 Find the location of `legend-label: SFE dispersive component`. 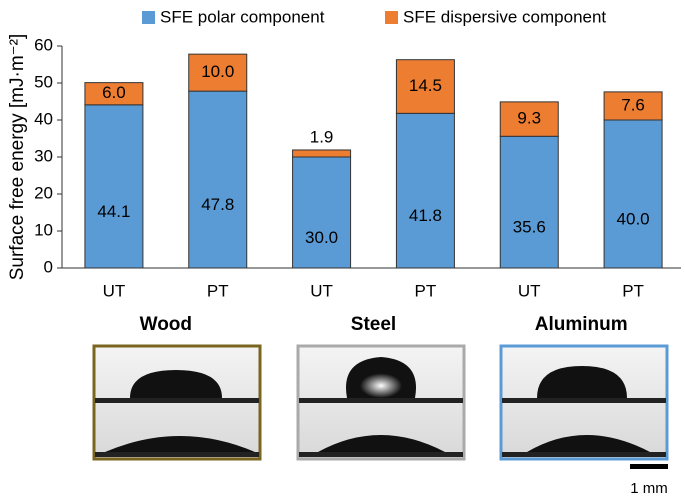

legend-label: SFE dispersive component is located at coordinates (504, 16).